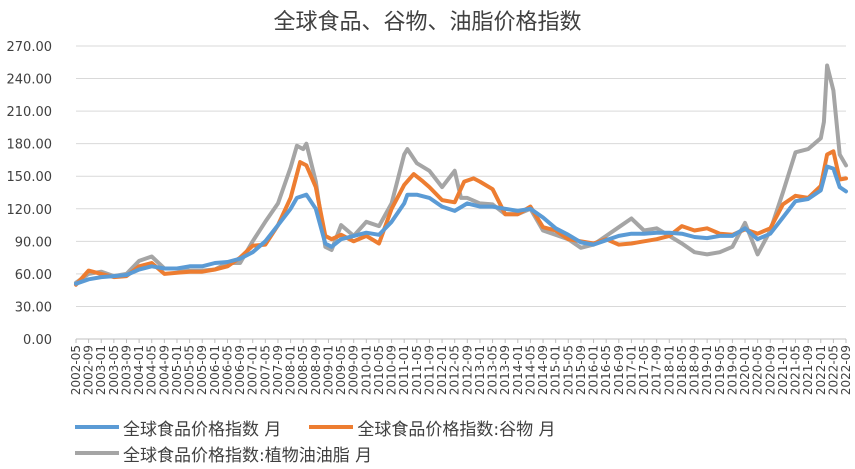  I want to click on x-tick-label: 2021-01, so click(783, 370).